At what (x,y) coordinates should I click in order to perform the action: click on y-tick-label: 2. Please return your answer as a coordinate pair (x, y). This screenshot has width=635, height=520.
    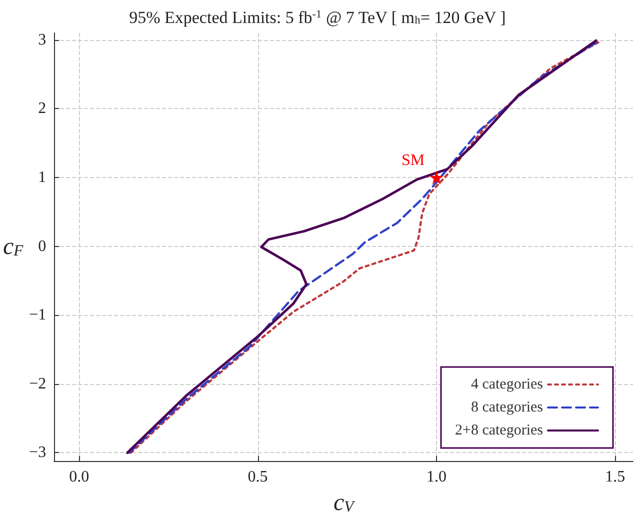
    Looking at the image, I should click on (42, 109).